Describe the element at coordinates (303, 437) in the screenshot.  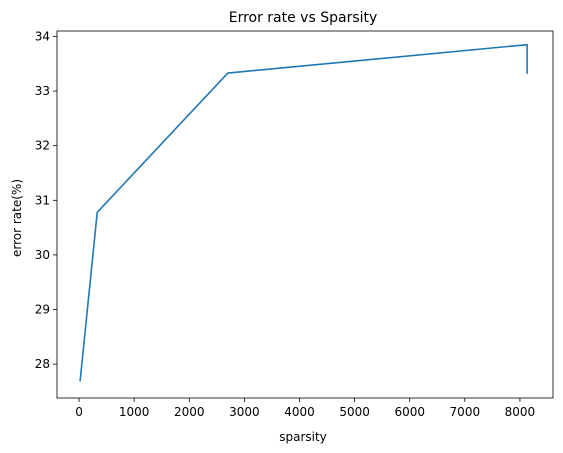
I see `x-axis-label: sparsity` at that location.